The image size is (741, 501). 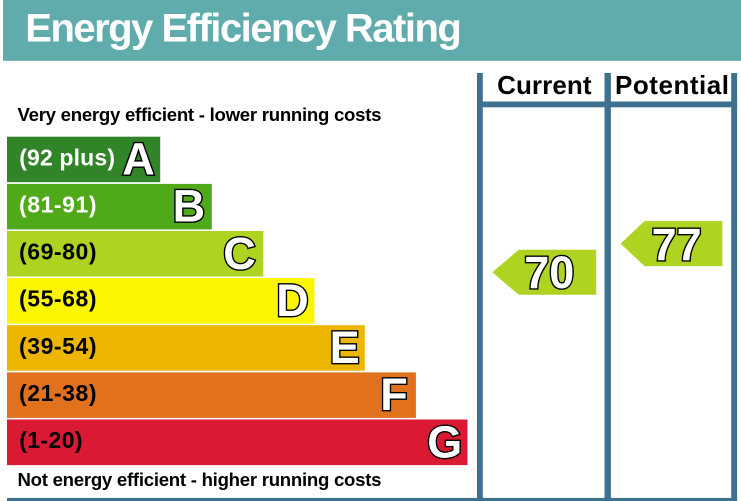 I want to click on svg-text: G, so click(x=444, y=441).